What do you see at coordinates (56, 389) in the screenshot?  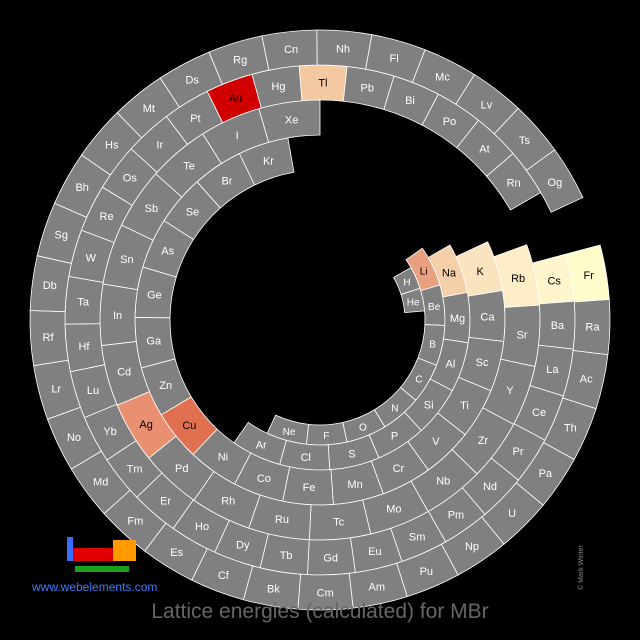 I see `element-label-lr: Lr` at bounding box center [56, 389].